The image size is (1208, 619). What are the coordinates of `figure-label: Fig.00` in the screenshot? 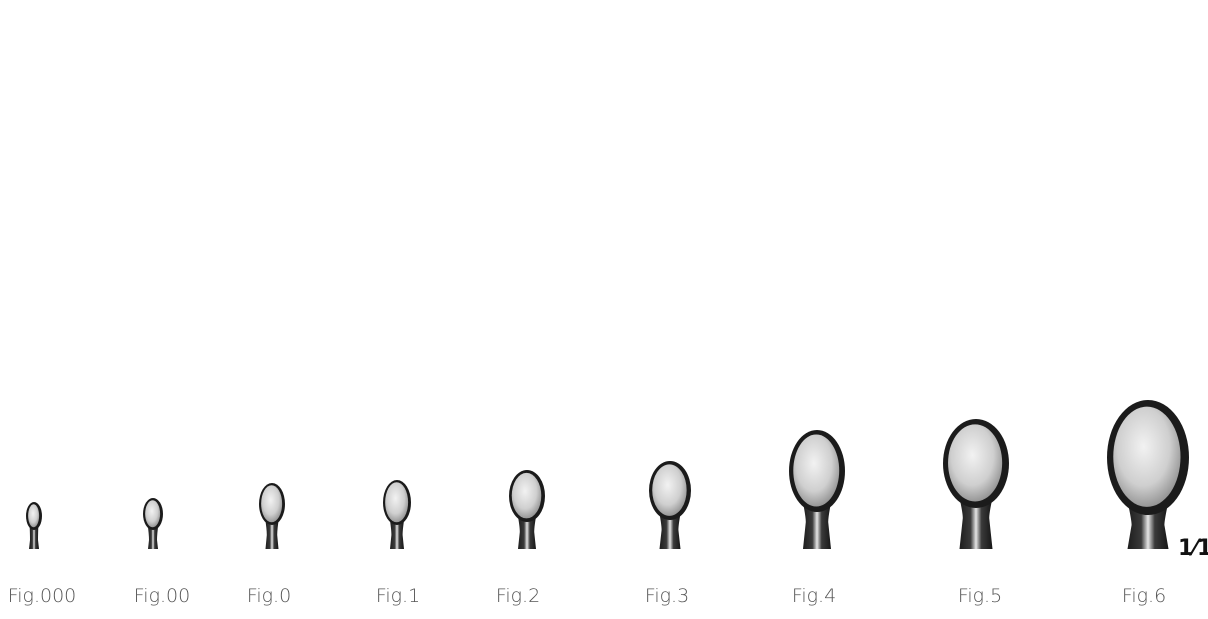 It's located at (162, 596).